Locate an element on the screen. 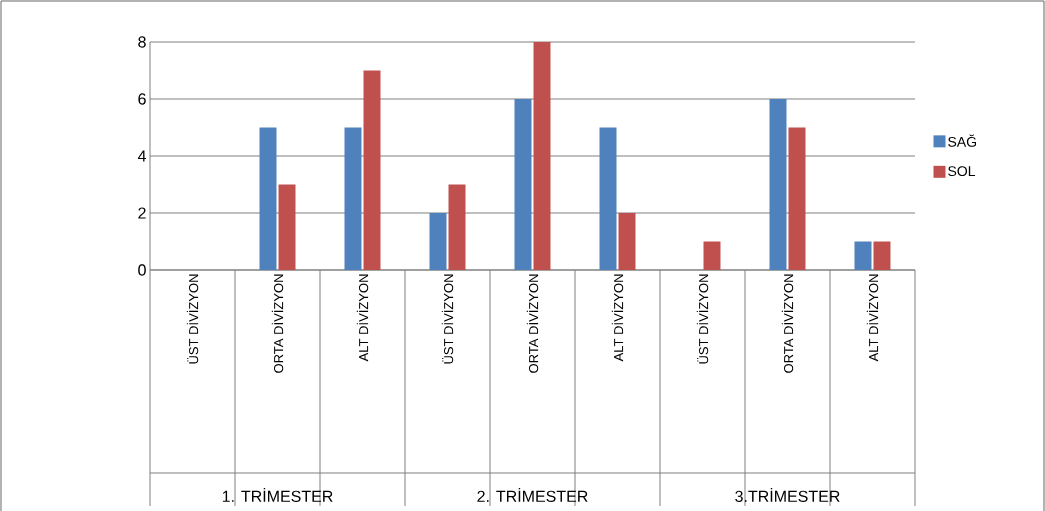  y-tick-label: 4 is located at coordinates (141, 156).